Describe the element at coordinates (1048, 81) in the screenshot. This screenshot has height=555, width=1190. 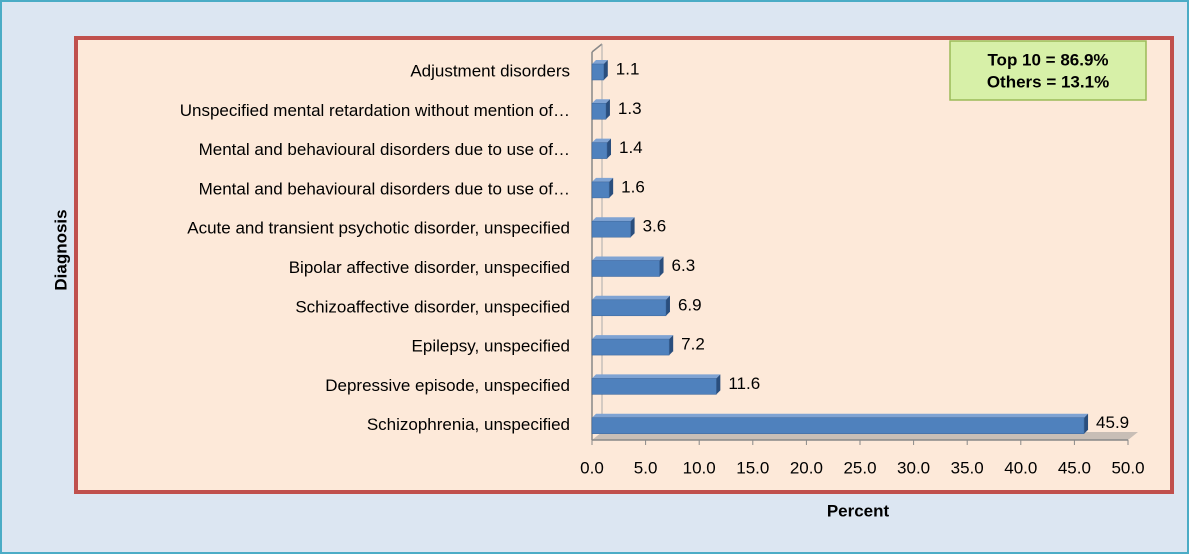
I see `annotation: Others = 13.1%` at that location.